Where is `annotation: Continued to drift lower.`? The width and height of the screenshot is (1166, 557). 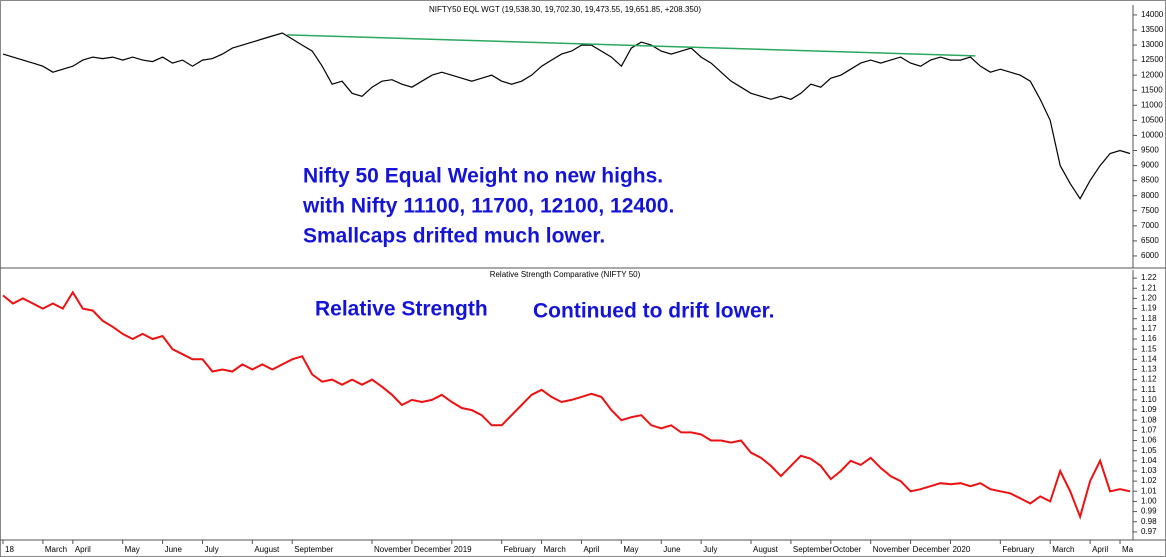
annotation: Continued to drift lower. is located at coordinates (653, 311).